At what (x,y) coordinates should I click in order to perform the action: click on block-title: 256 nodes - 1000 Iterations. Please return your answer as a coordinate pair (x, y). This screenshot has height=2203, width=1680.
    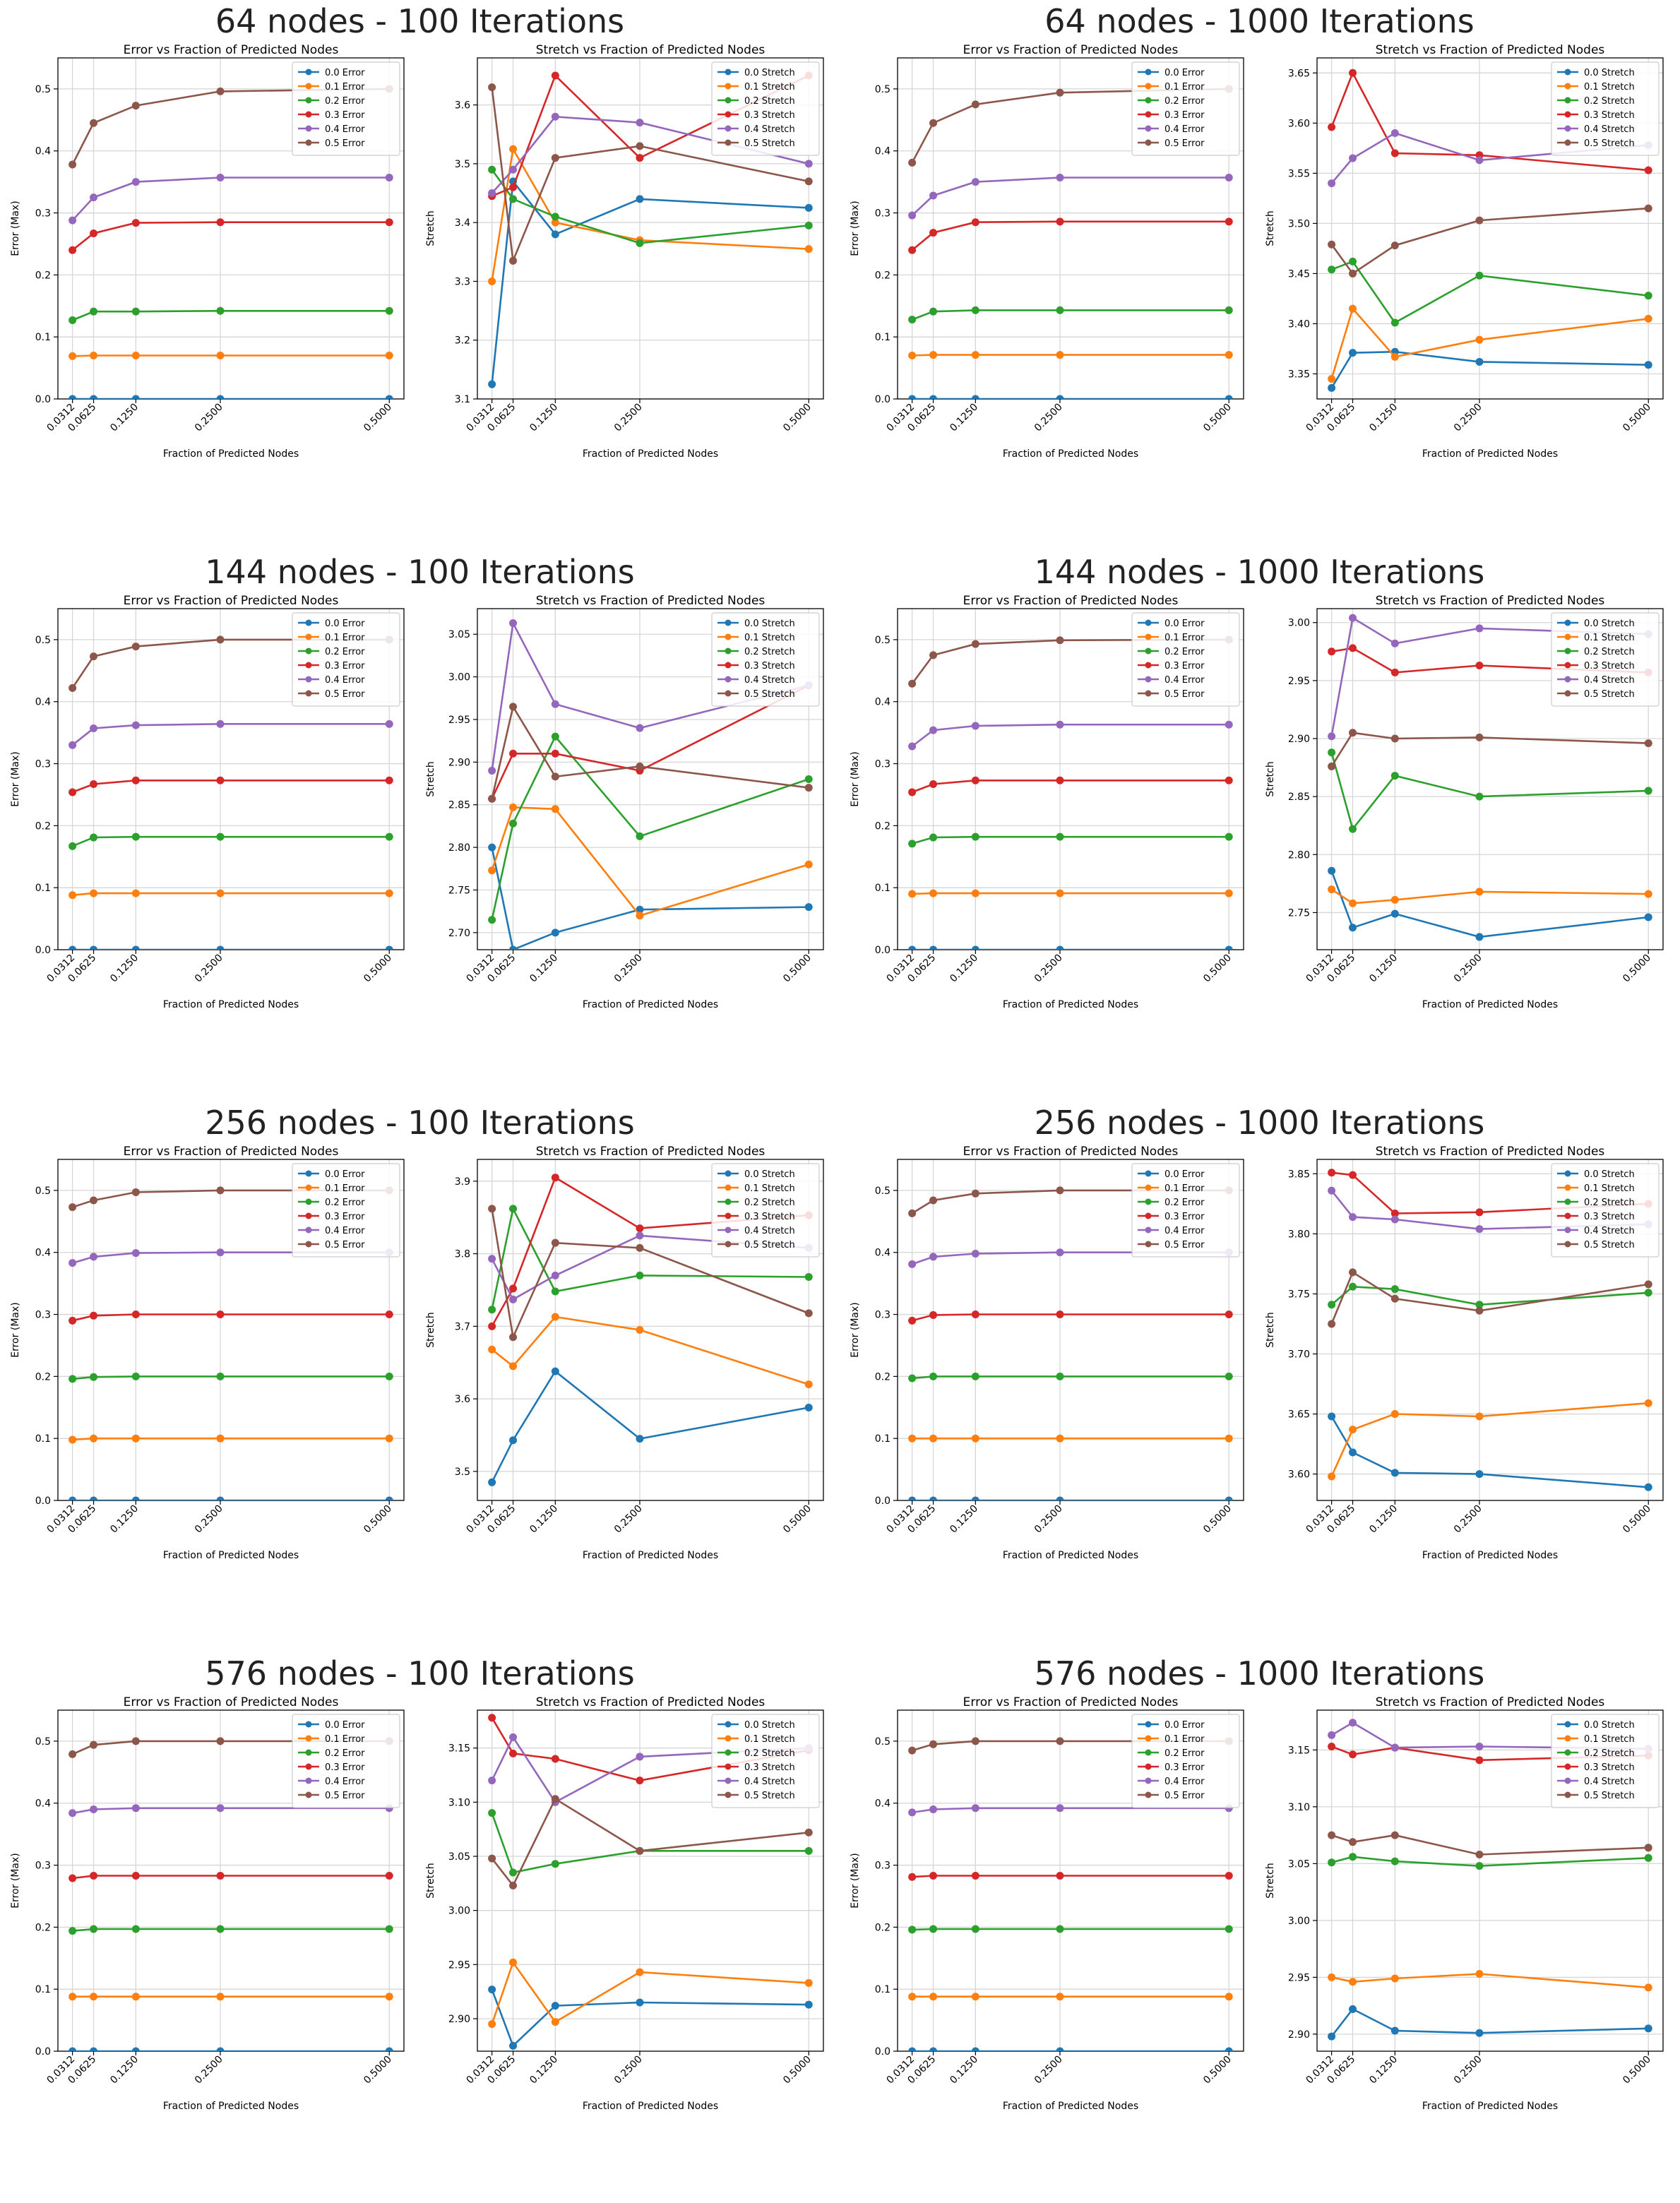
    Looking at the image, I should click on (1260, 1123).